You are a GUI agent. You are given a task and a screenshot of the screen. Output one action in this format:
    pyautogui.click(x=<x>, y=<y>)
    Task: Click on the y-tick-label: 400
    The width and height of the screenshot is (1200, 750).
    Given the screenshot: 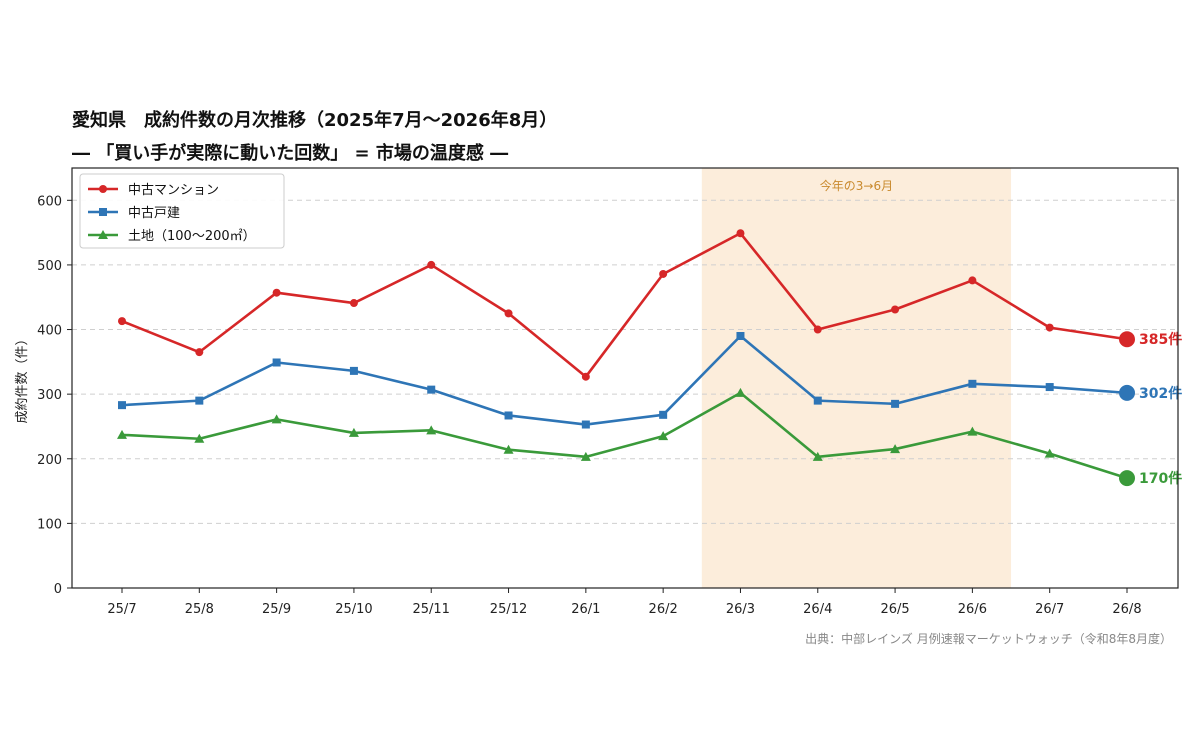 What is the action you would take?
    pyautogui.click(x=49, y=331)
    